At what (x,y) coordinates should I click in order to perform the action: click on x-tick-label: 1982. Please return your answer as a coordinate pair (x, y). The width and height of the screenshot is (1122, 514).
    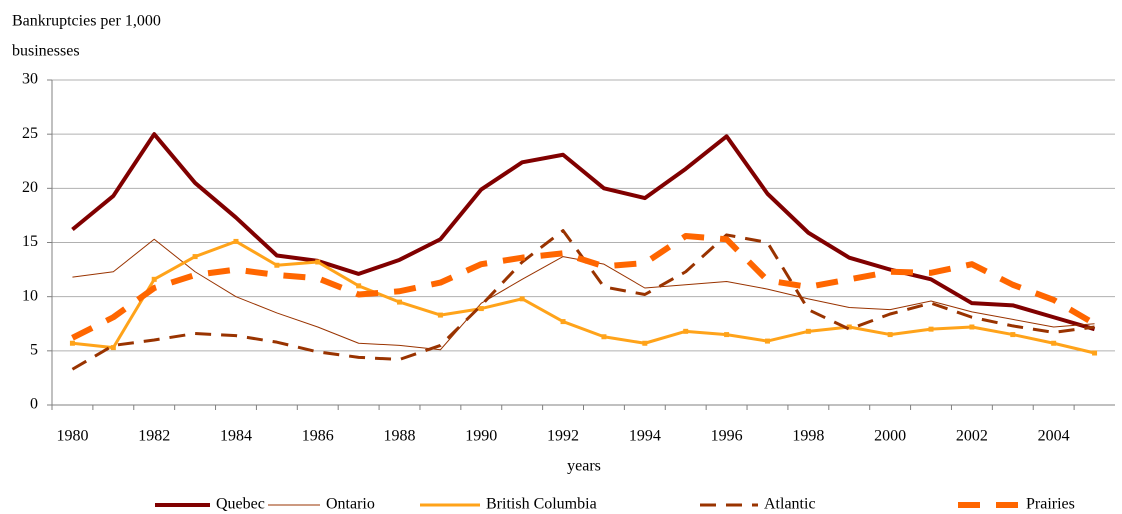
    Looking at the image, I should click on (154, 436).